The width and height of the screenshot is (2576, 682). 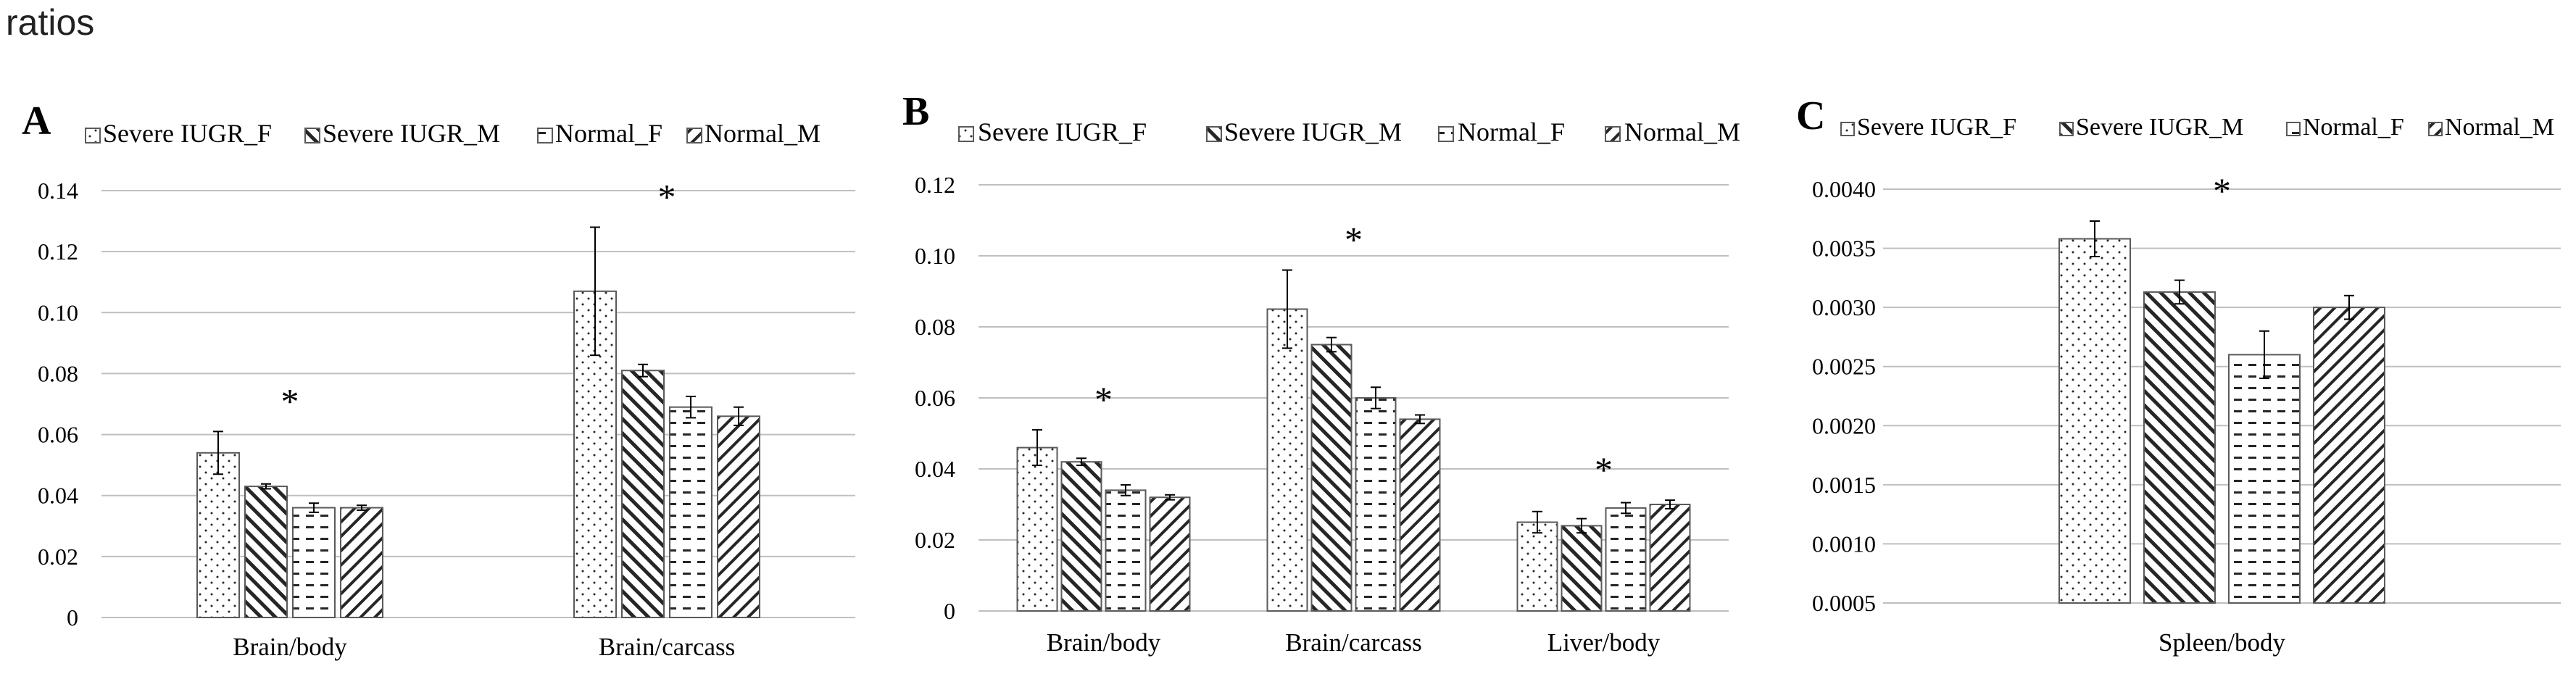 What do you see at coordinates (36, 121) in the screenshot?
I see `panel-label: A` at bounding box center [36, 121].